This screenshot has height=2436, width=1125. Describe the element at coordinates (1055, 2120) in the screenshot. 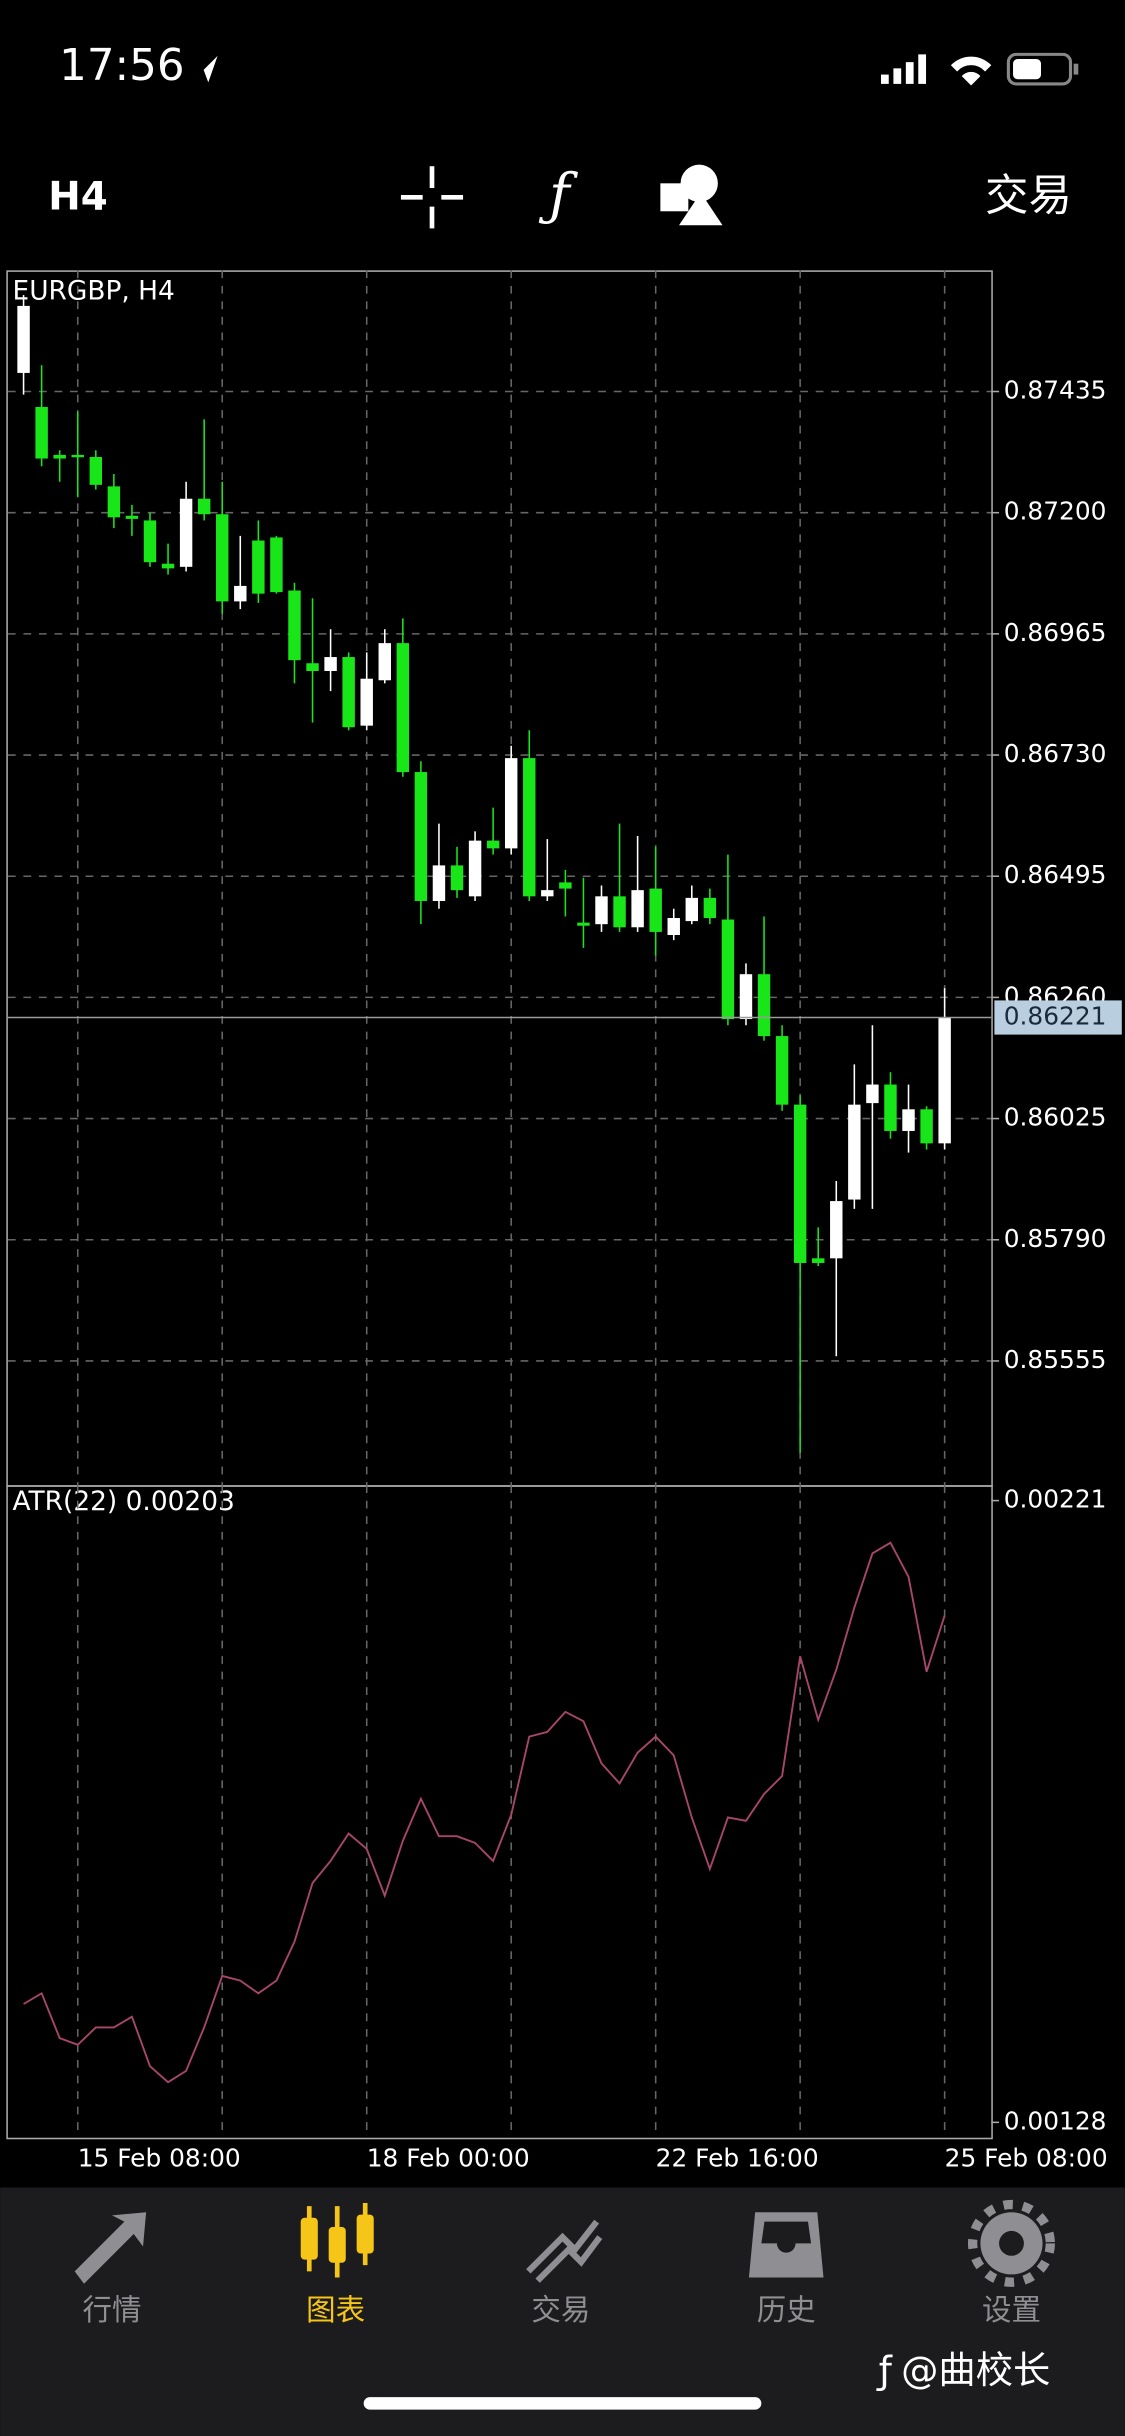

I see `y-tick-label: 0.00128` at that location.